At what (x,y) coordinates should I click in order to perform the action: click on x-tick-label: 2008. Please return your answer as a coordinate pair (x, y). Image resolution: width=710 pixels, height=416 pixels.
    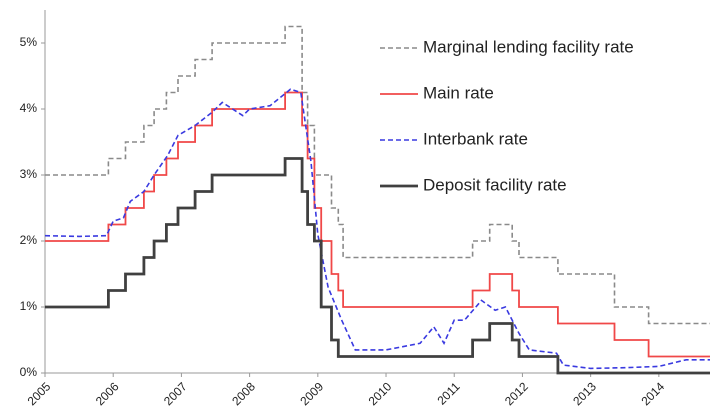
    Looking at the image, I should click on (243, 393).